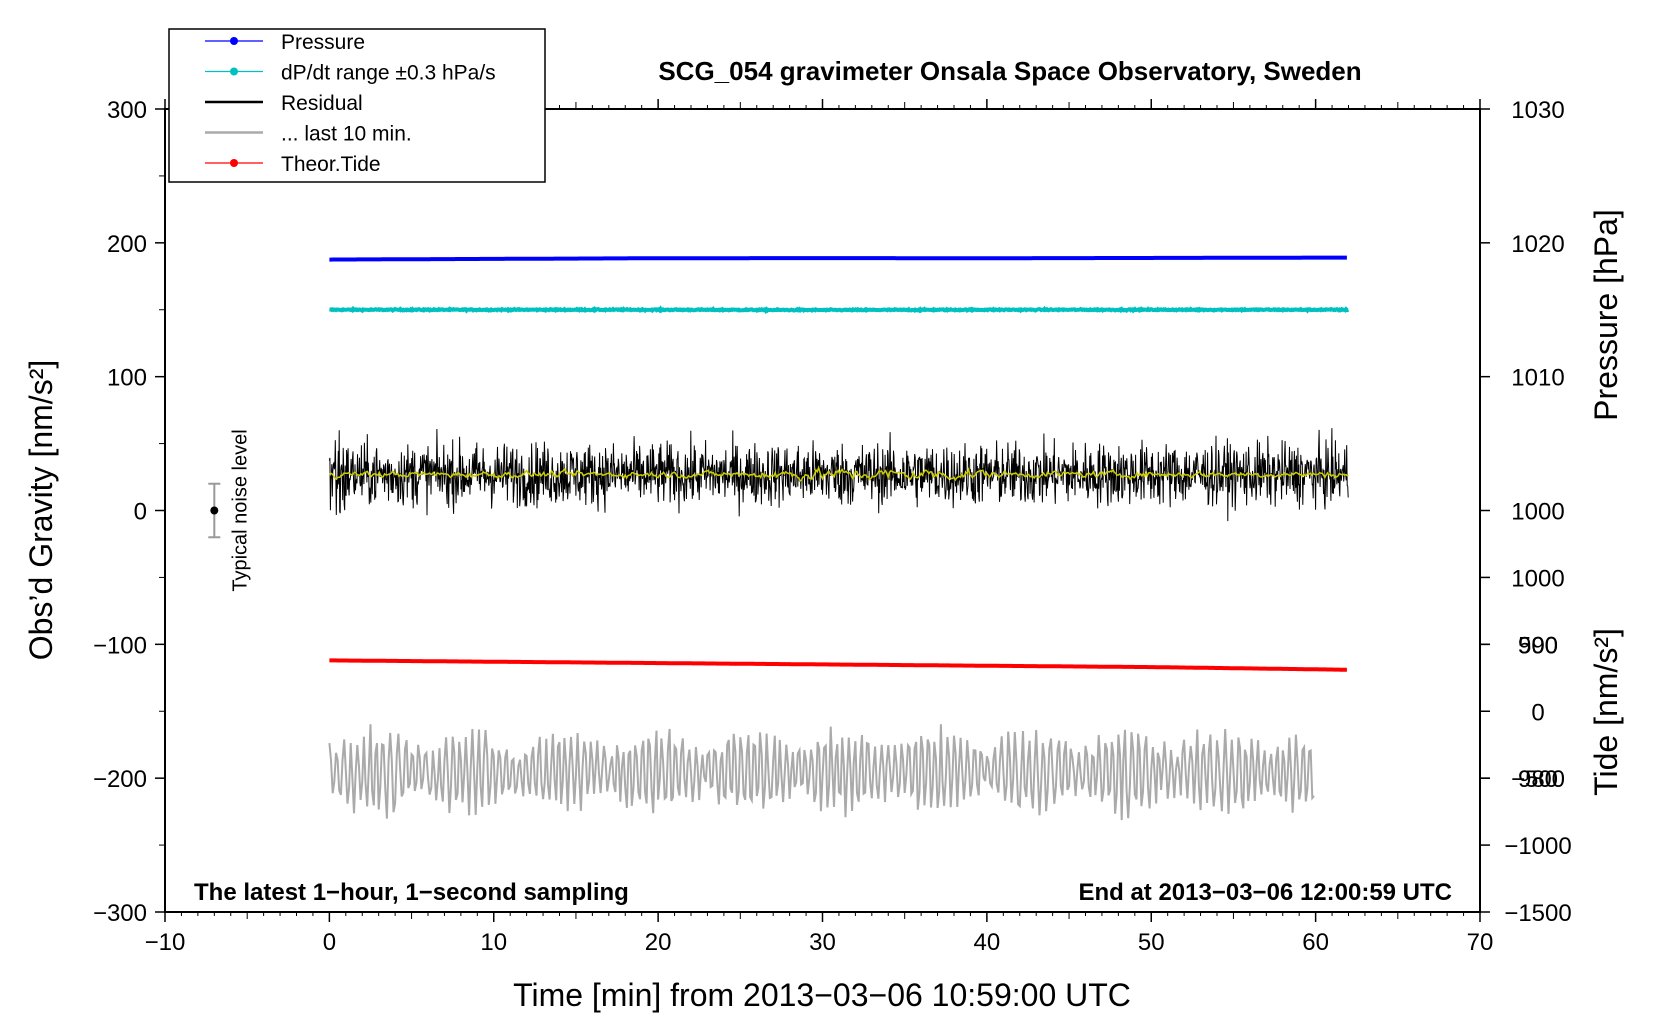 The width and height of the screenshot is (1660, 1020). I want to click on legend-label: Theor.Tide, so click(331, 164).